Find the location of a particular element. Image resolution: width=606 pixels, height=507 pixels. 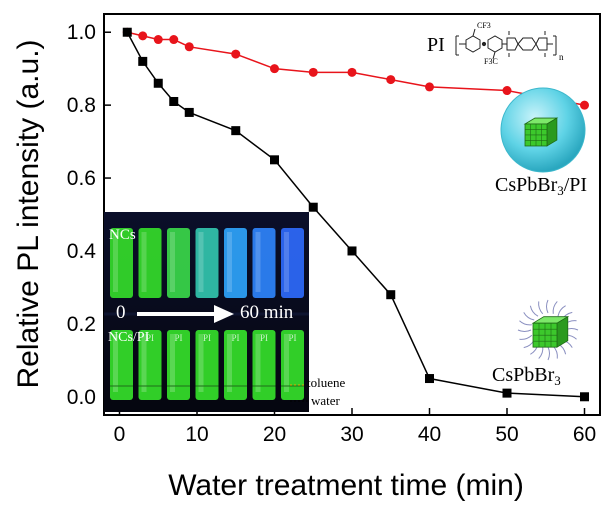

vials-ncpi-row: PI PI PI PI PI PI is located at coordinates (207, 365).